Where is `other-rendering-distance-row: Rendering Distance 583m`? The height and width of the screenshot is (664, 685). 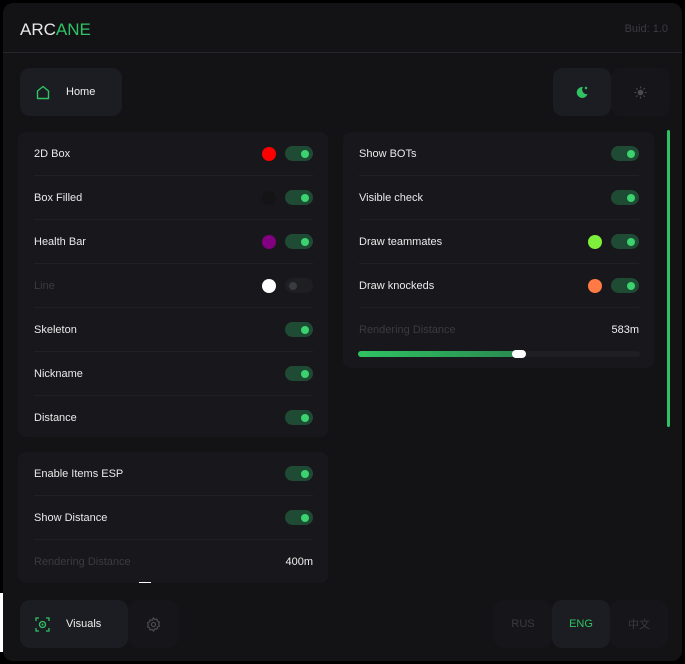
other-rendering-distance-row: Rendering Distance 583m is located at coordinates (499, 330).